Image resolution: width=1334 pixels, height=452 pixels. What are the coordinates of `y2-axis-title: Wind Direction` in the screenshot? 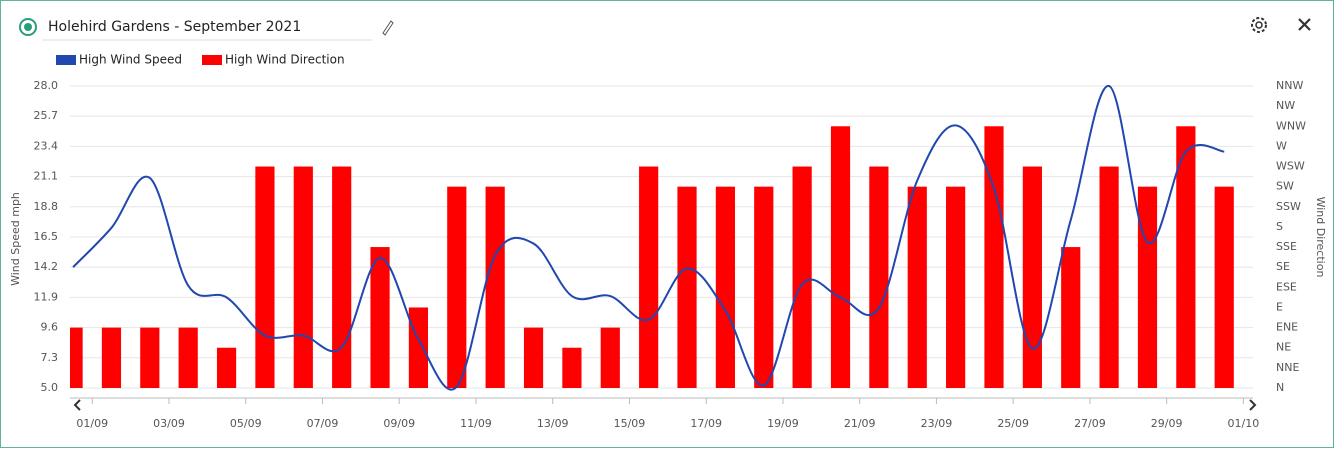 It's located at (1320, 237).